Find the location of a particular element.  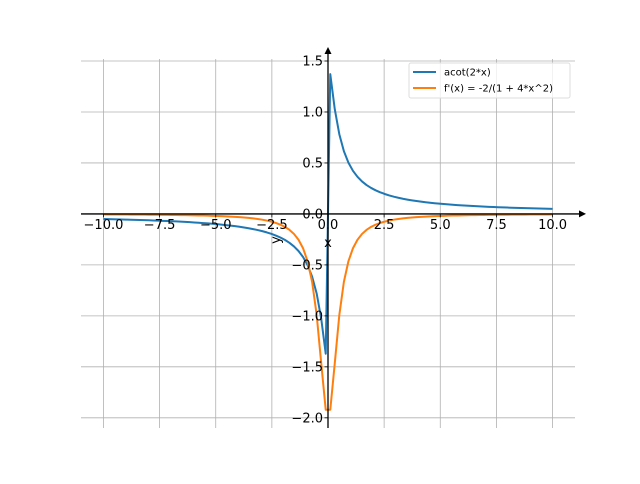

y-tick-label: 0.5 is located at coordinates (312, 163).